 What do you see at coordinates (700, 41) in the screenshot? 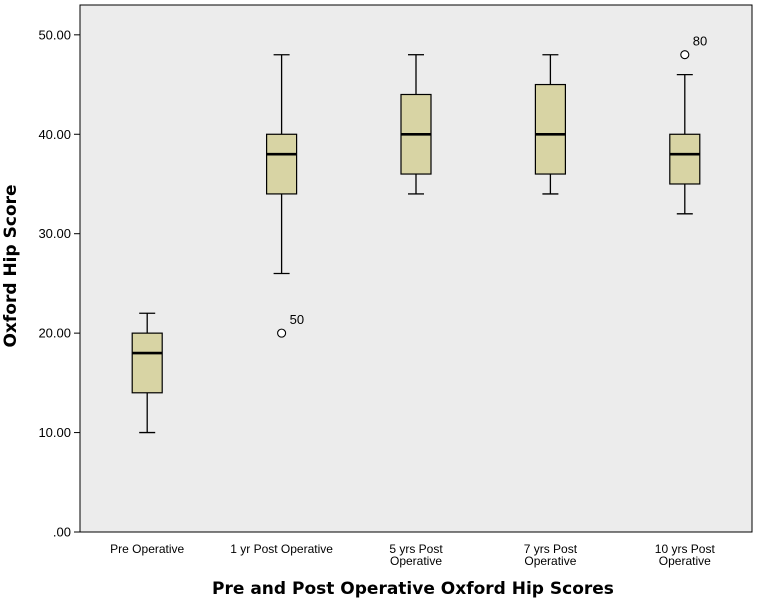
I see `outlier-label: 80` at bounding box center [700, 41].